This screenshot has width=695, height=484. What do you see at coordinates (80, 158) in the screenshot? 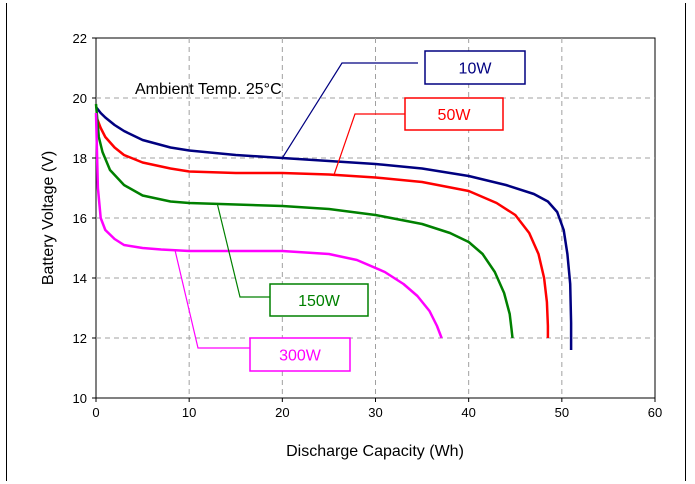
I see `y-tick-label: 18` at bounding box center [80, 158].